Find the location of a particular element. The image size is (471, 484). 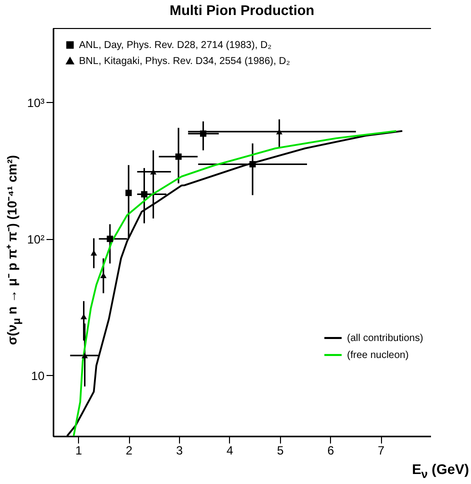

legend-label: ANL, Day, Phys. Rev. D28, 2714 (1983), D₂ is located at coordinates (175, 45).